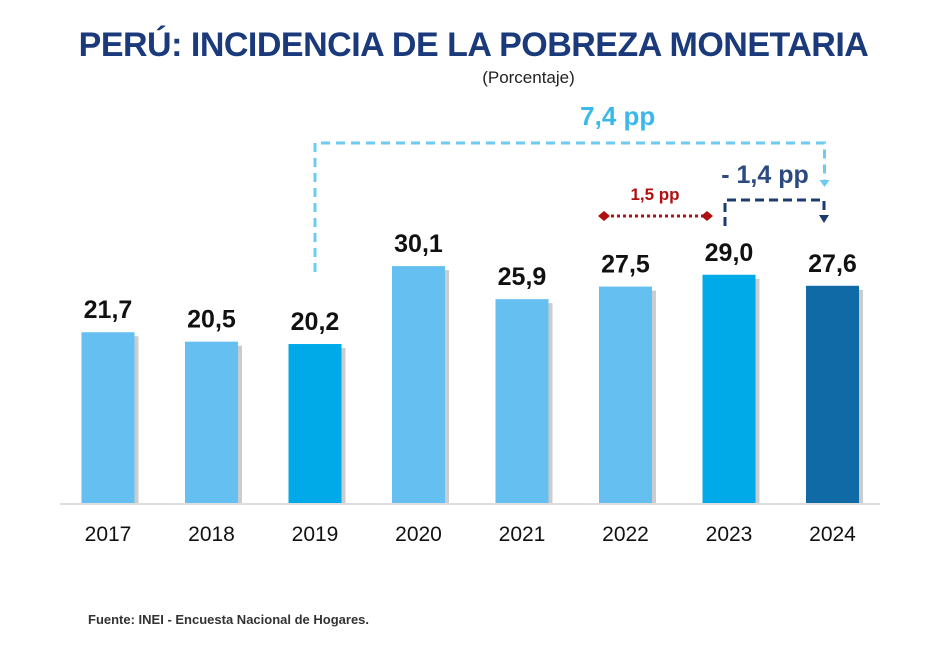 The height and width of the screenshot is (660, 947). Describe the element at coordinates (617, 116) in the screenshot. I see `annotation-7-4pp: 7,4 pp` at that location.